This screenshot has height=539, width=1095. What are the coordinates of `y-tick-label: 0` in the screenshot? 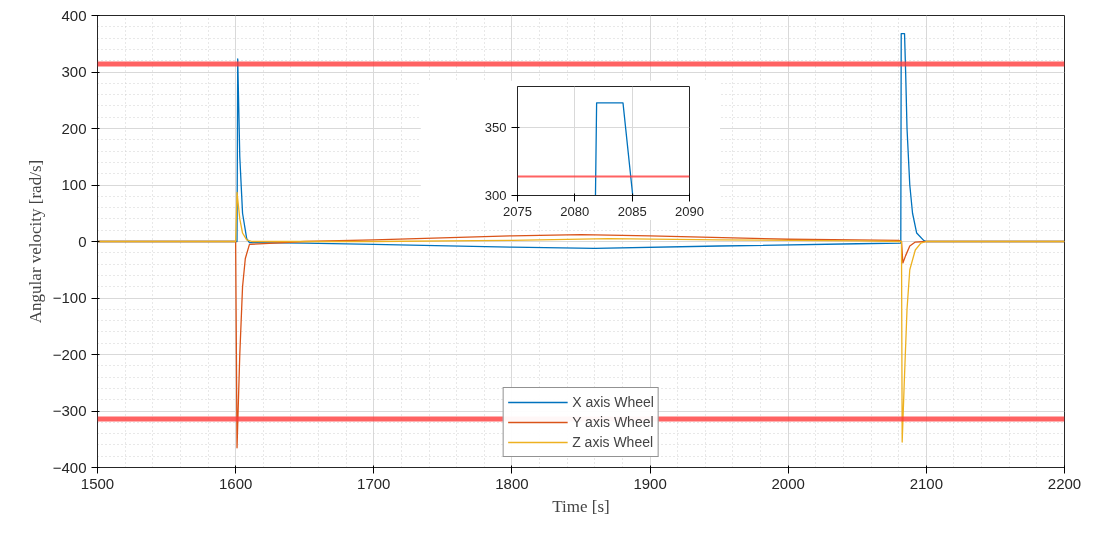 It's located at (82, 241).